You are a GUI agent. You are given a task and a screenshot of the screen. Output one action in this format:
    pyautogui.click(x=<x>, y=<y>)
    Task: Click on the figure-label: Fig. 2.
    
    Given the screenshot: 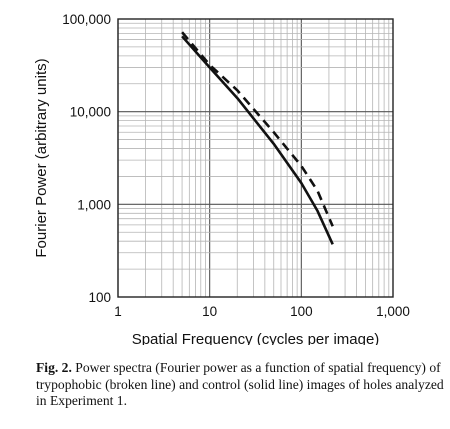 What is the action you would take?
    pyautogui.click(x=54, y=367)
    